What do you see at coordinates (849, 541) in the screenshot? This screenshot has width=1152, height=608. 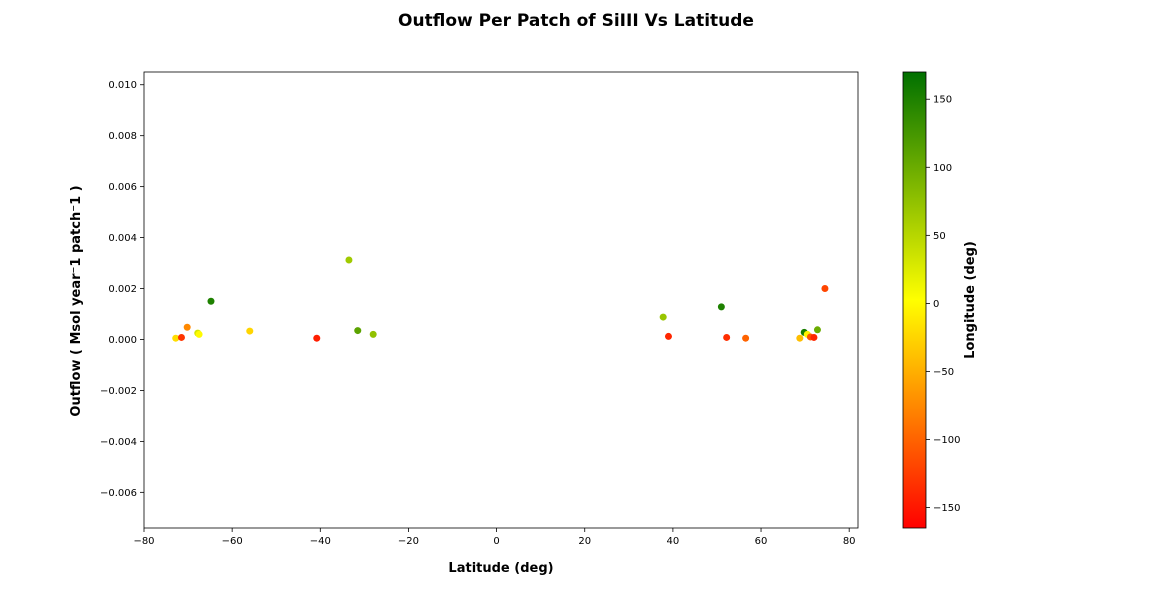 I see `x-tick-label: 80` at bounding box center [849, 541].